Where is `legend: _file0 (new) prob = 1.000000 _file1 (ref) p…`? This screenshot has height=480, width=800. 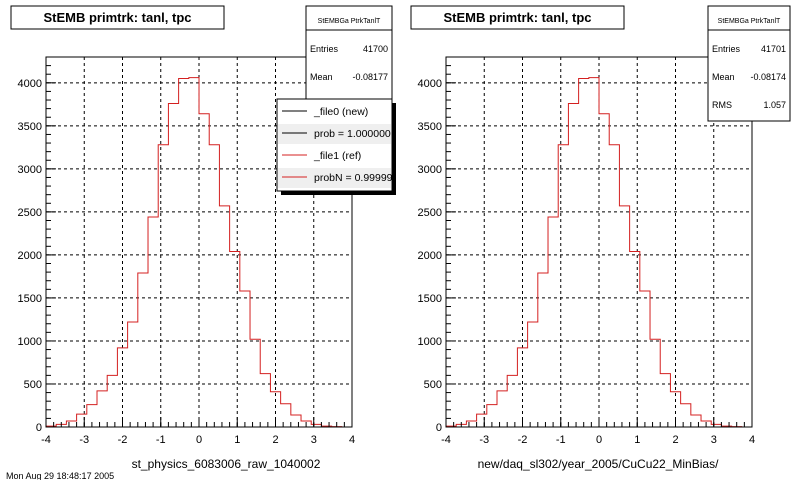
legend: _file0 (new) prob = 1.000000 _file1 (ref) p… is located at coordinates (336, 146).